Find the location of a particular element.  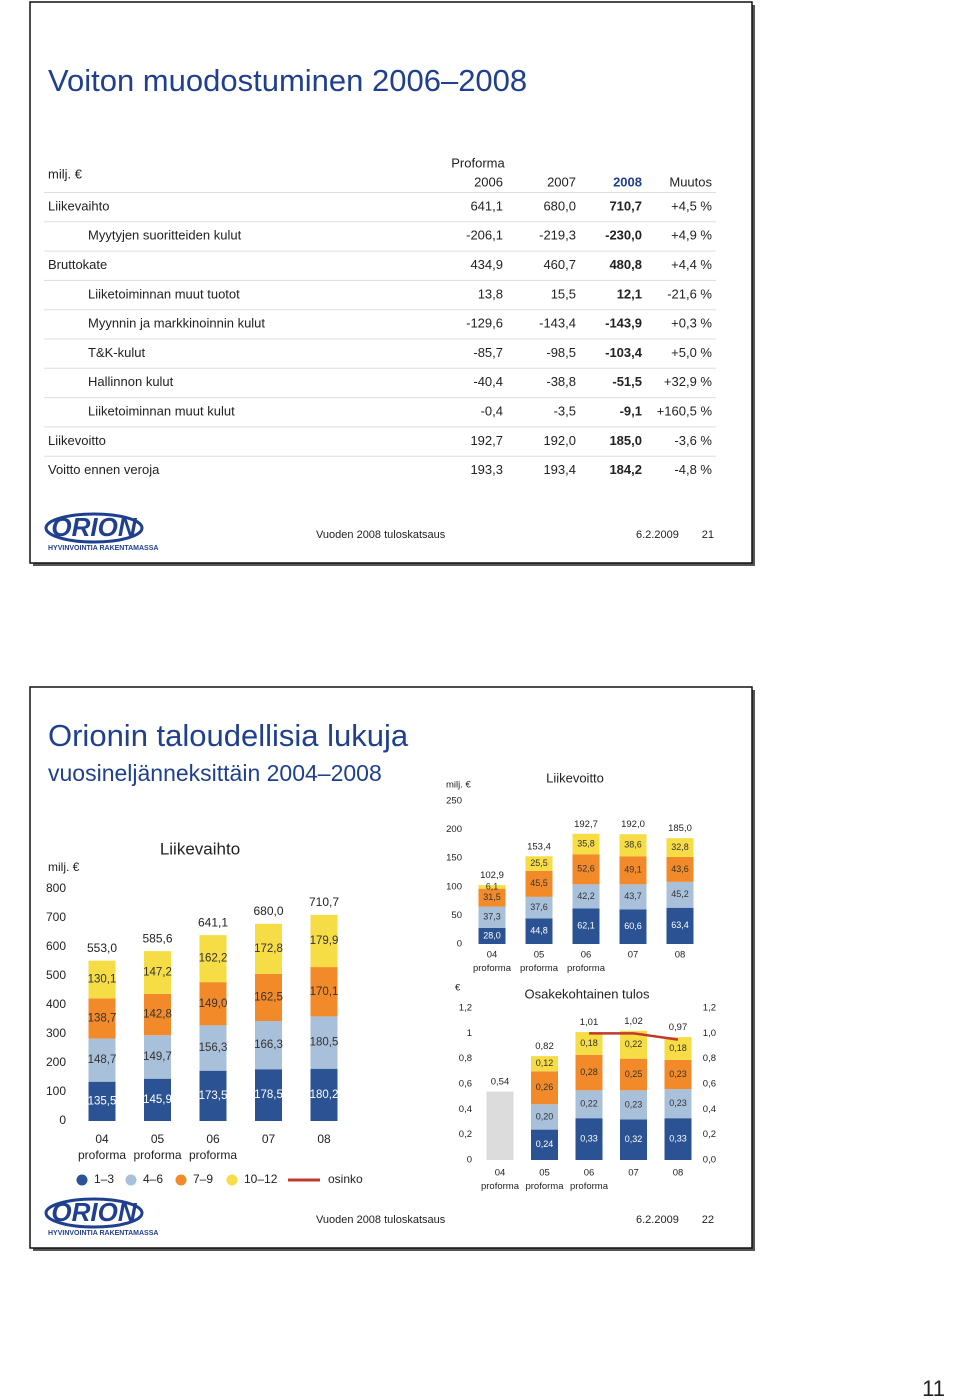

value-label: 62,1 is located at coordinates (586, 926).